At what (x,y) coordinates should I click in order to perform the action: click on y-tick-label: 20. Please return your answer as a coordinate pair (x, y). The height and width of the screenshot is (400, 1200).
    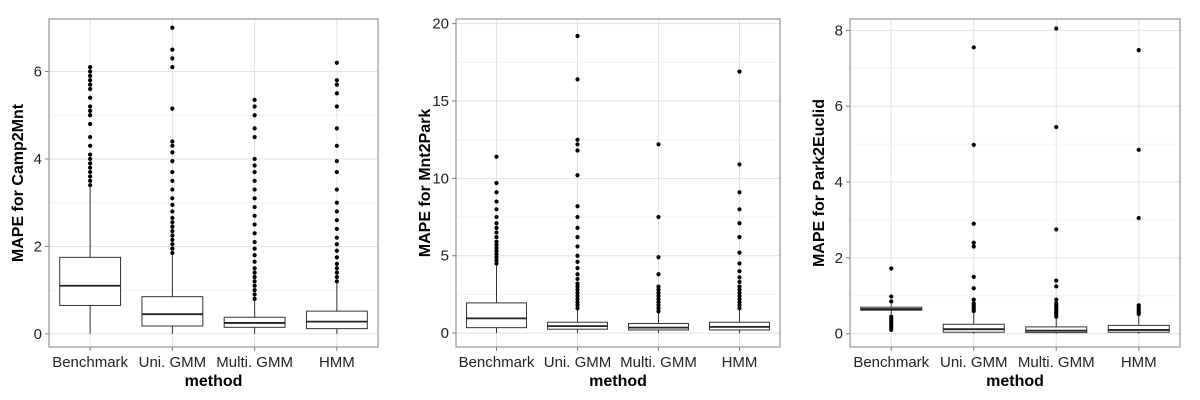
    Looking at the image, I should click on (440, 24).